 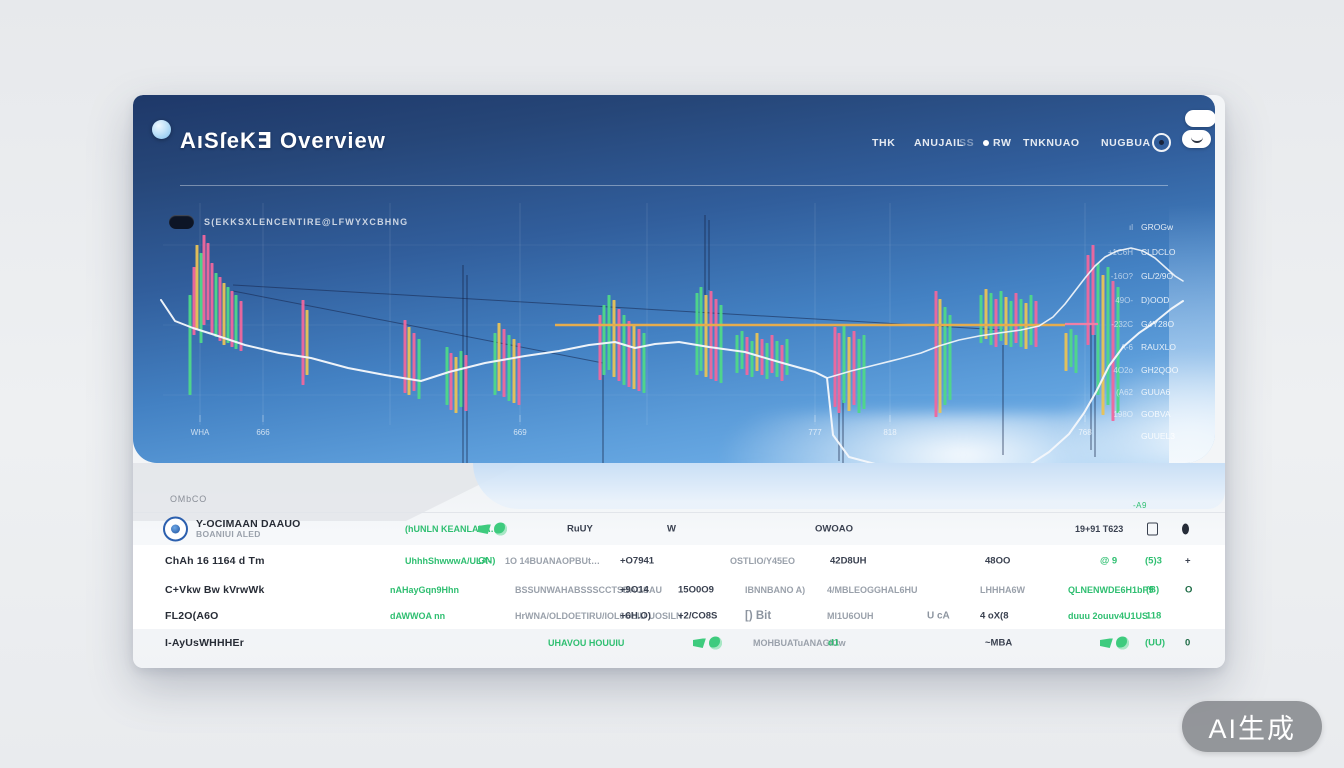 What do you see at coordinates (939, 143) in the screenshot?
I see `nav-item-1: ANUJAIL` at bounding box center [939, 143].